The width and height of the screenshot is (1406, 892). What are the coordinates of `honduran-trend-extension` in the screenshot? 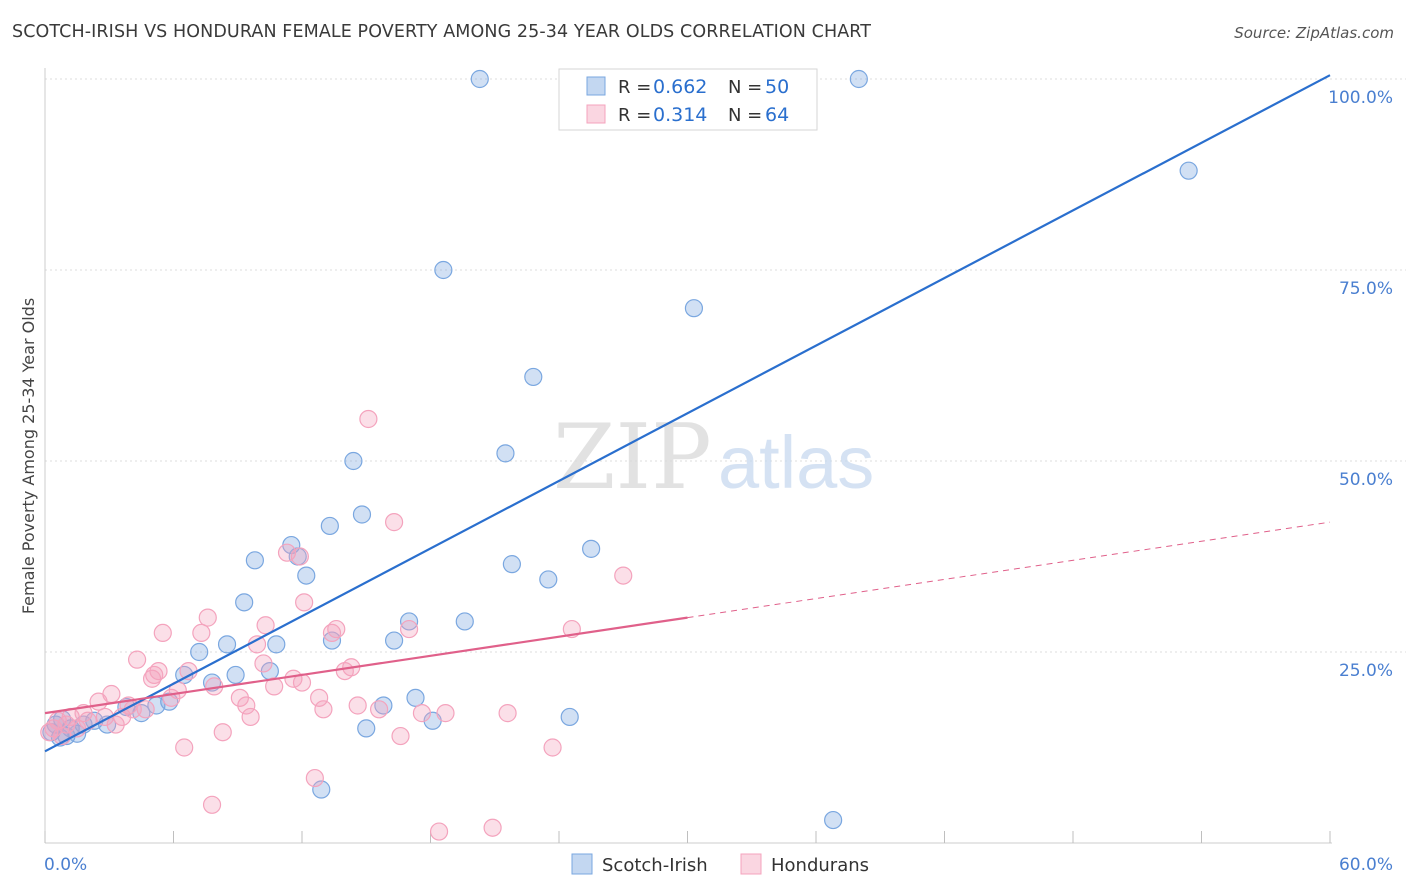 It's located at (1009, 570).